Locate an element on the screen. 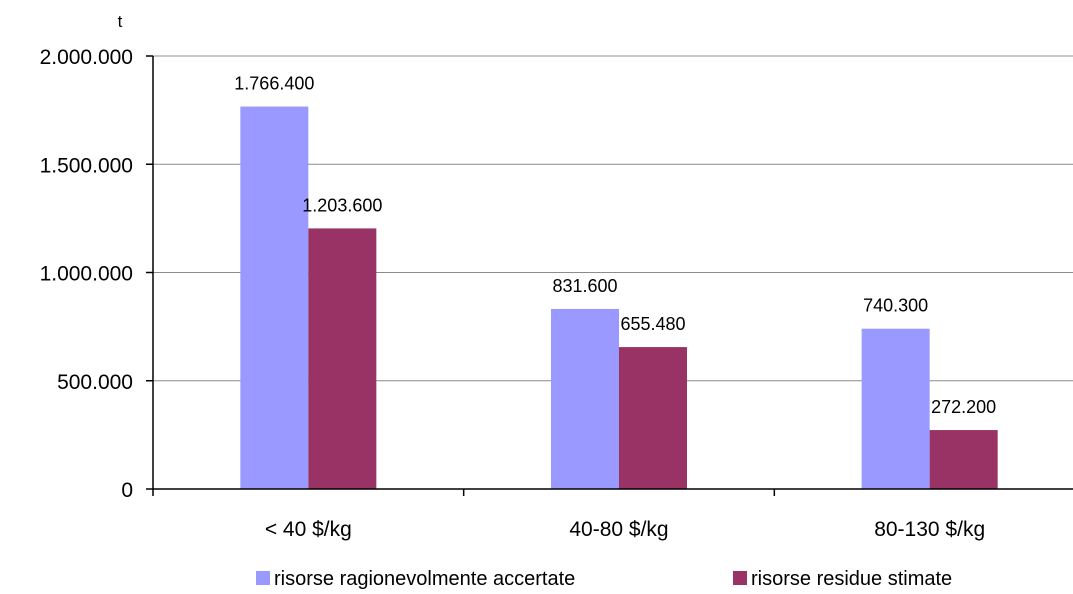 The height and width of the screenshot is (594, 1073). legend-label: risorse residue stimate is located at coordinates (851, 578).